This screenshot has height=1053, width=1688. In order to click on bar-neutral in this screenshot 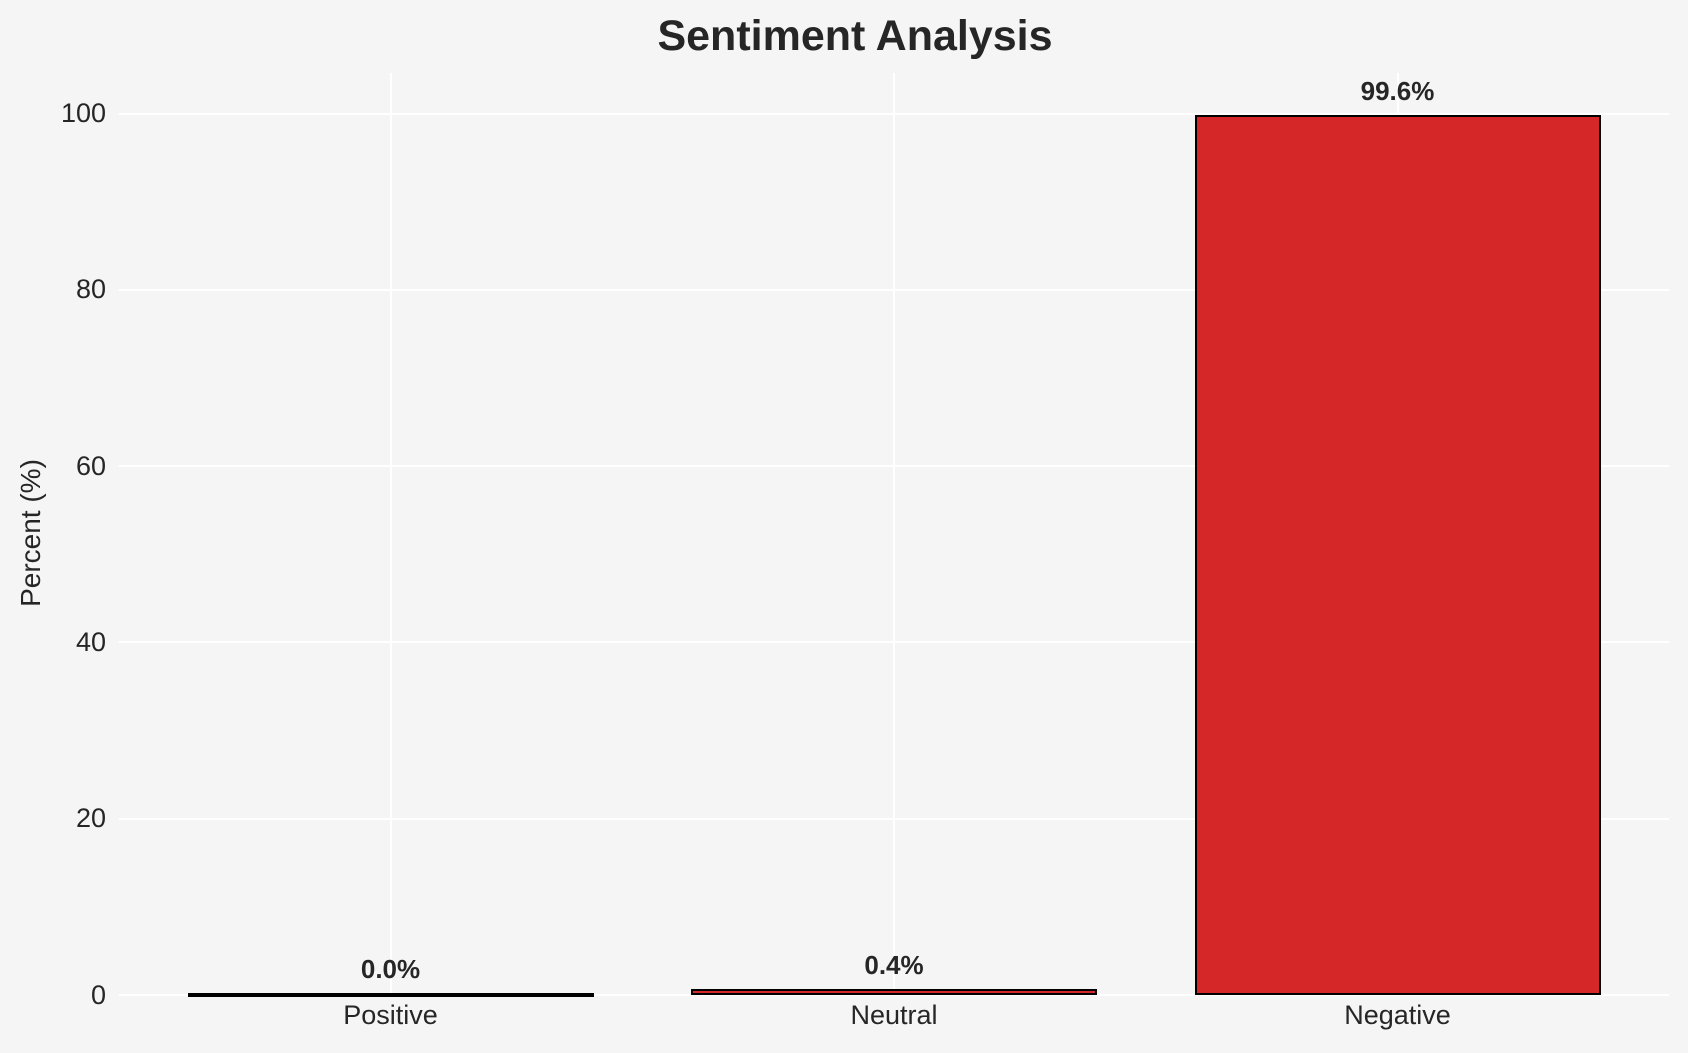, I will do `click(894, 992)`.